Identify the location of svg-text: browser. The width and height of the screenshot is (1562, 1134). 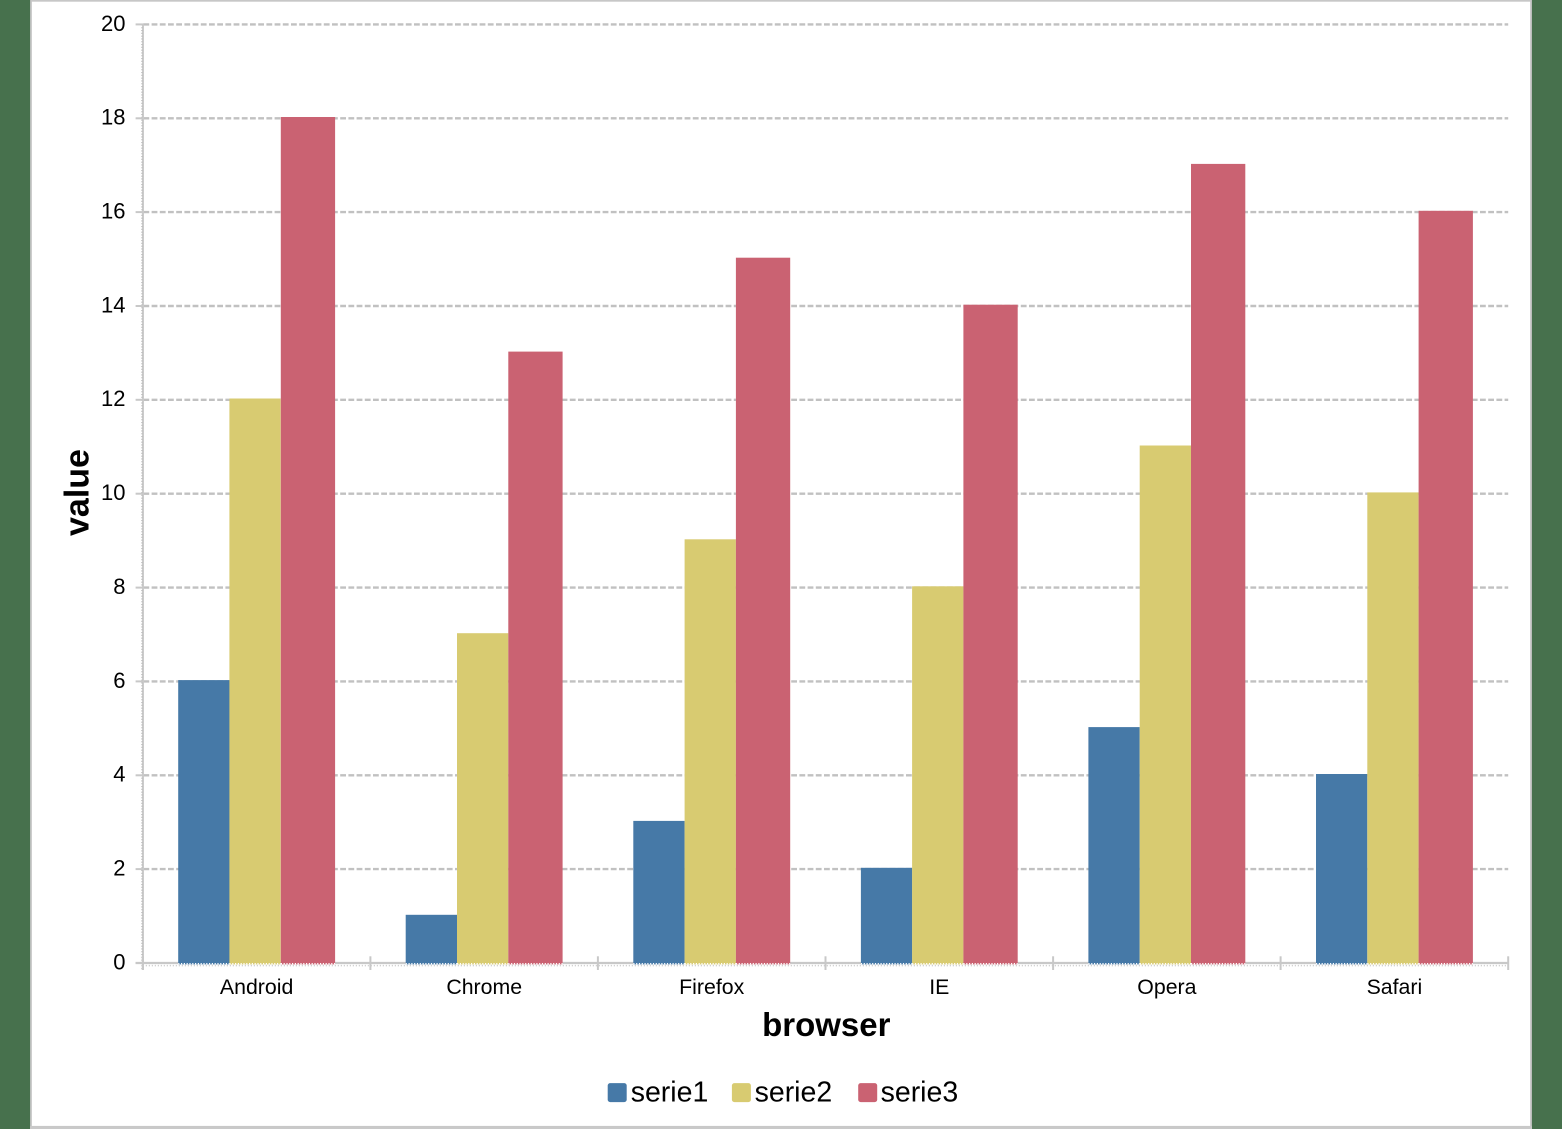
(826, 1024).